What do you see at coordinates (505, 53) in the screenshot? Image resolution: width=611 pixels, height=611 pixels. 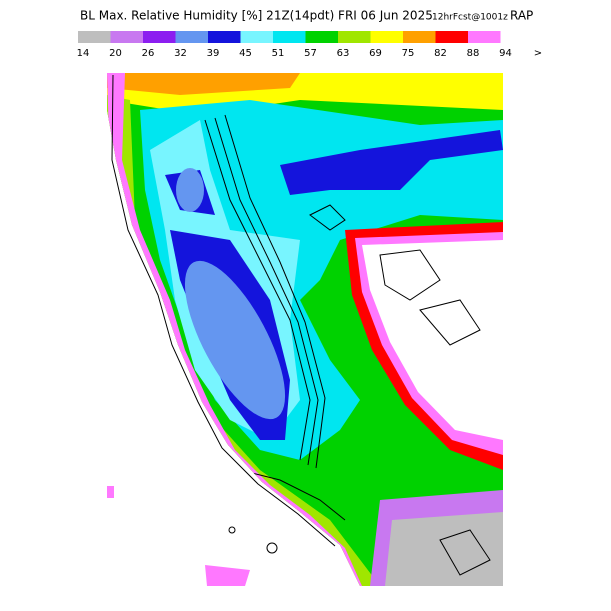 I see `legend-label: 94` at bounding box center [505, 53].